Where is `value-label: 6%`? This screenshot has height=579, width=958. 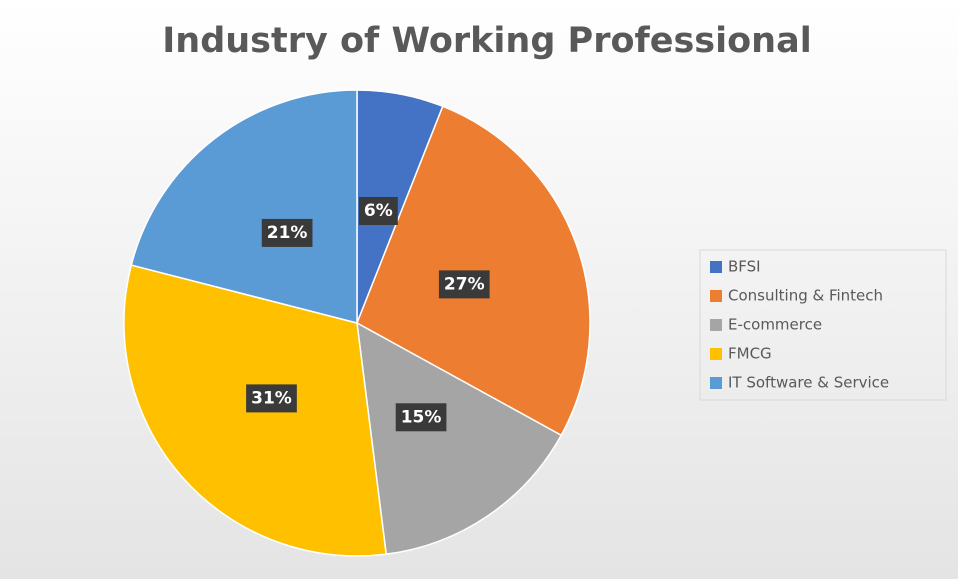
value-label: 6% is located at coordinates (378, 211).